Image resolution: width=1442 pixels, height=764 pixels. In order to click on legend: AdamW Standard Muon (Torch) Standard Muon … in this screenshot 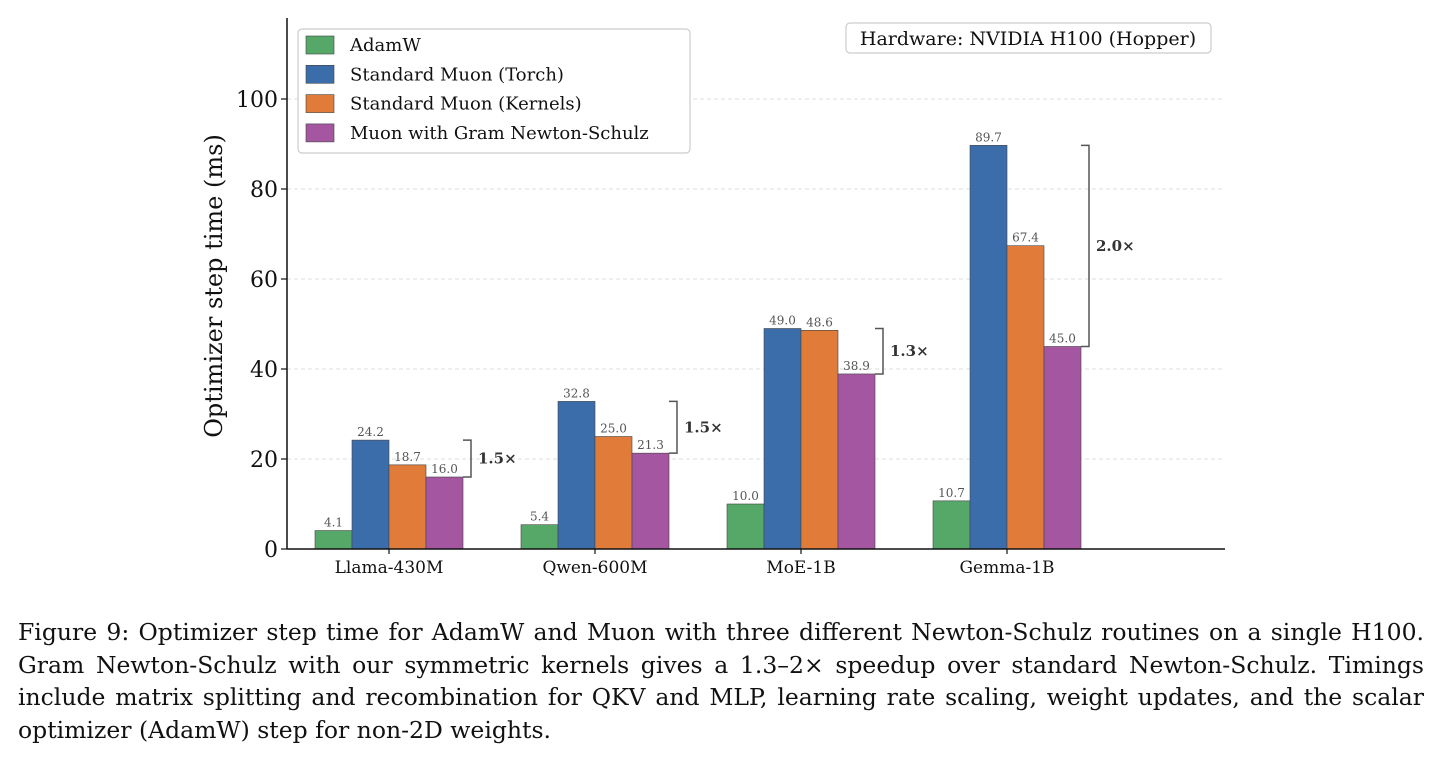, I will do `click(494, 91)`.